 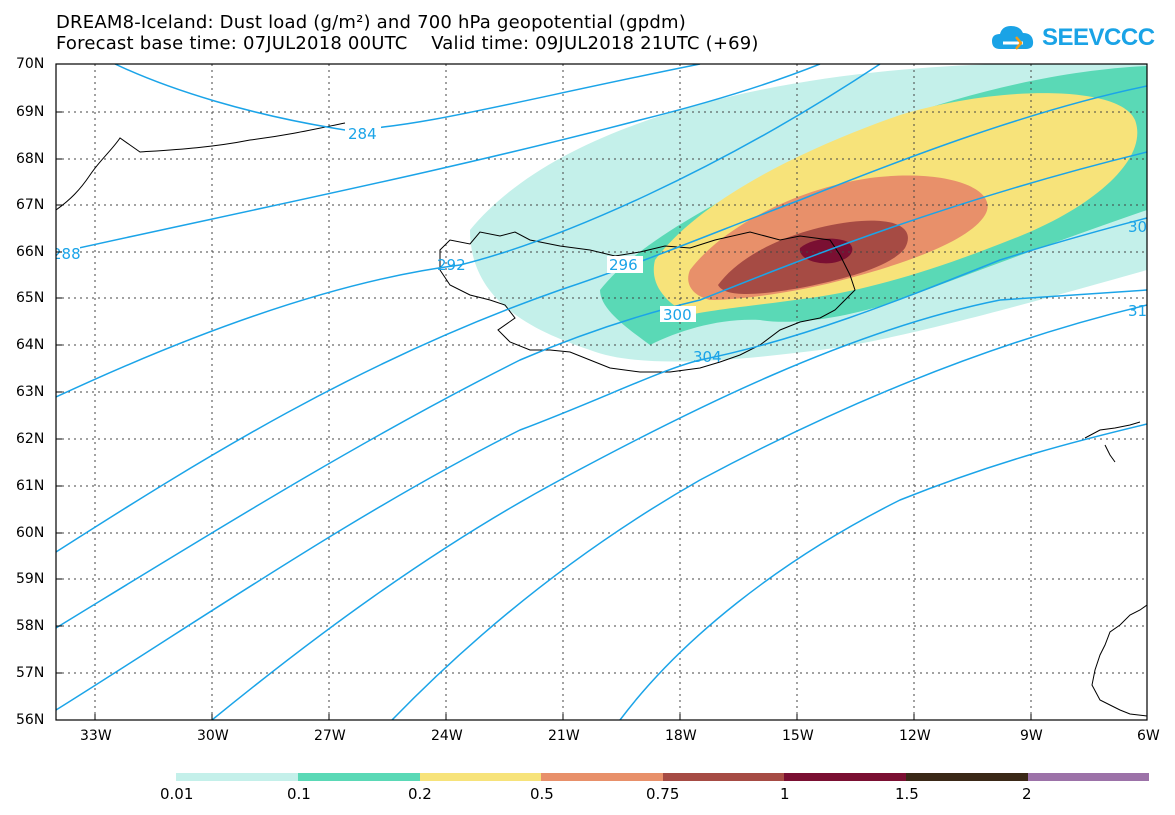 I want to click on contour-label-308: 308, so click(x=1142, y=227).